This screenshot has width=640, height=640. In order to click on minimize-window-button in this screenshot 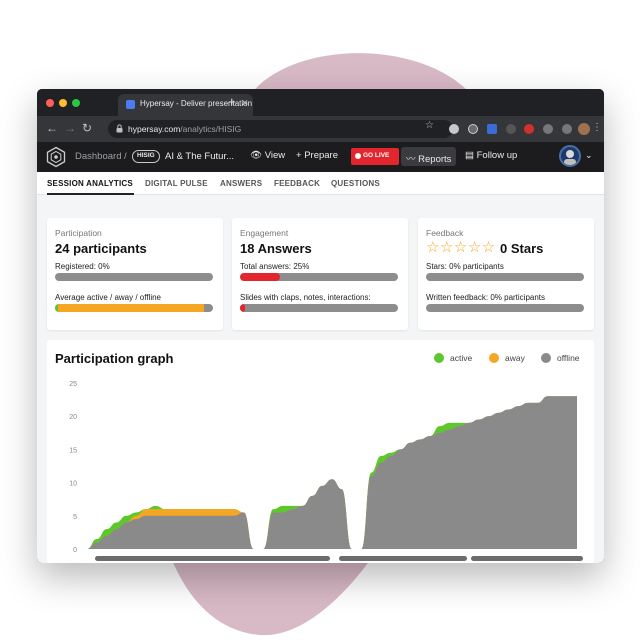, I will do `click(63, 103)`.